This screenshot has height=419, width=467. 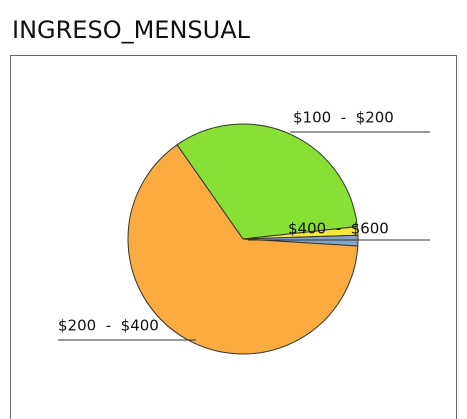 I want to click on chart-title: INGRESO_MENSUAL, so click(x=131, y=30).